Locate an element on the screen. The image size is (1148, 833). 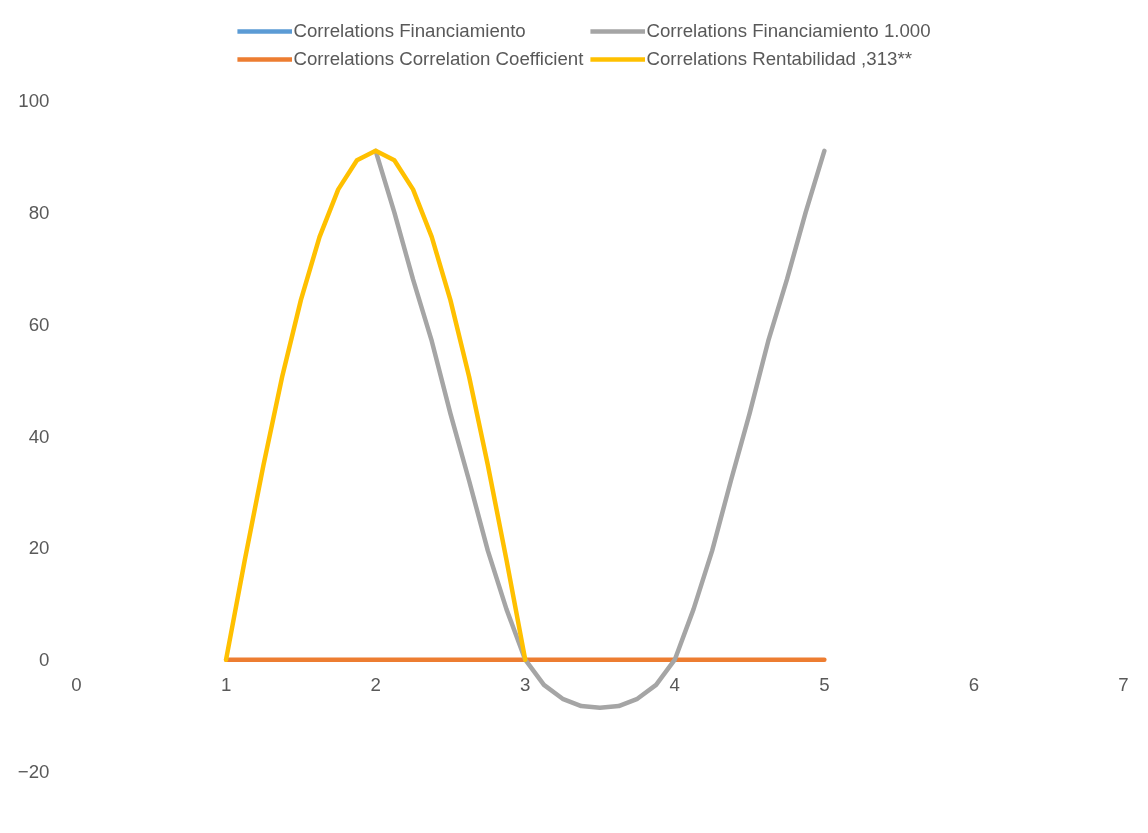
y-tick-label: 20 is located at coordinates (39, 548).